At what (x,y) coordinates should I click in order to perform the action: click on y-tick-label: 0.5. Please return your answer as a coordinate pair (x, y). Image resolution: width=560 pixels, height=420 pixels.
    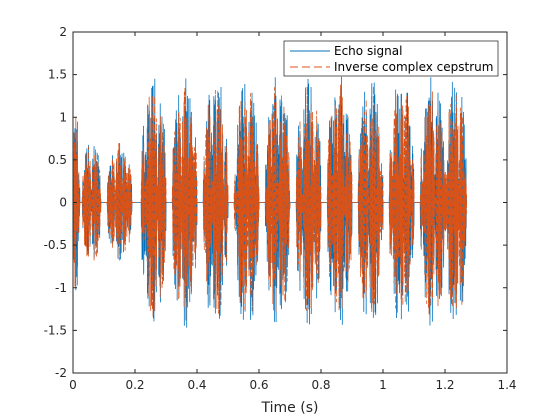
    Looking at the image, I should click on (57, 160).